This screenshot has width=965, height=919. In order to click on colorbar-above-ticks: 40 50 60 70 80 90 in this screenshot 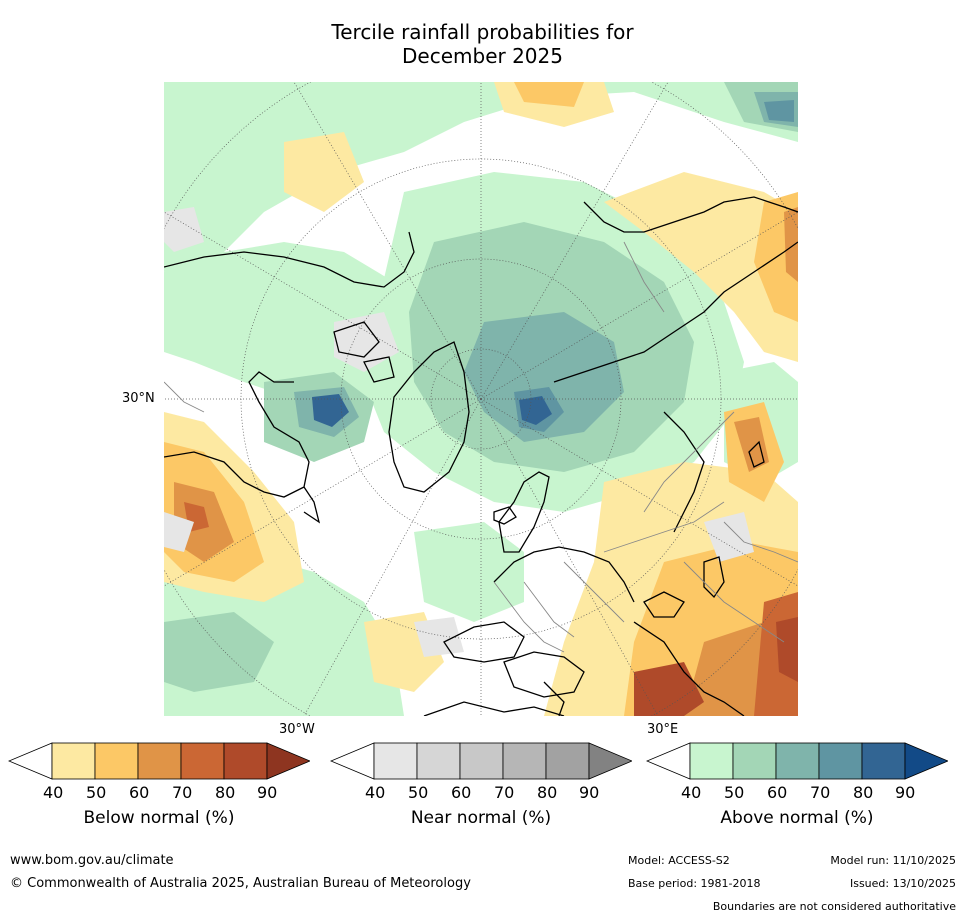, I will do `click(797, 793)`.